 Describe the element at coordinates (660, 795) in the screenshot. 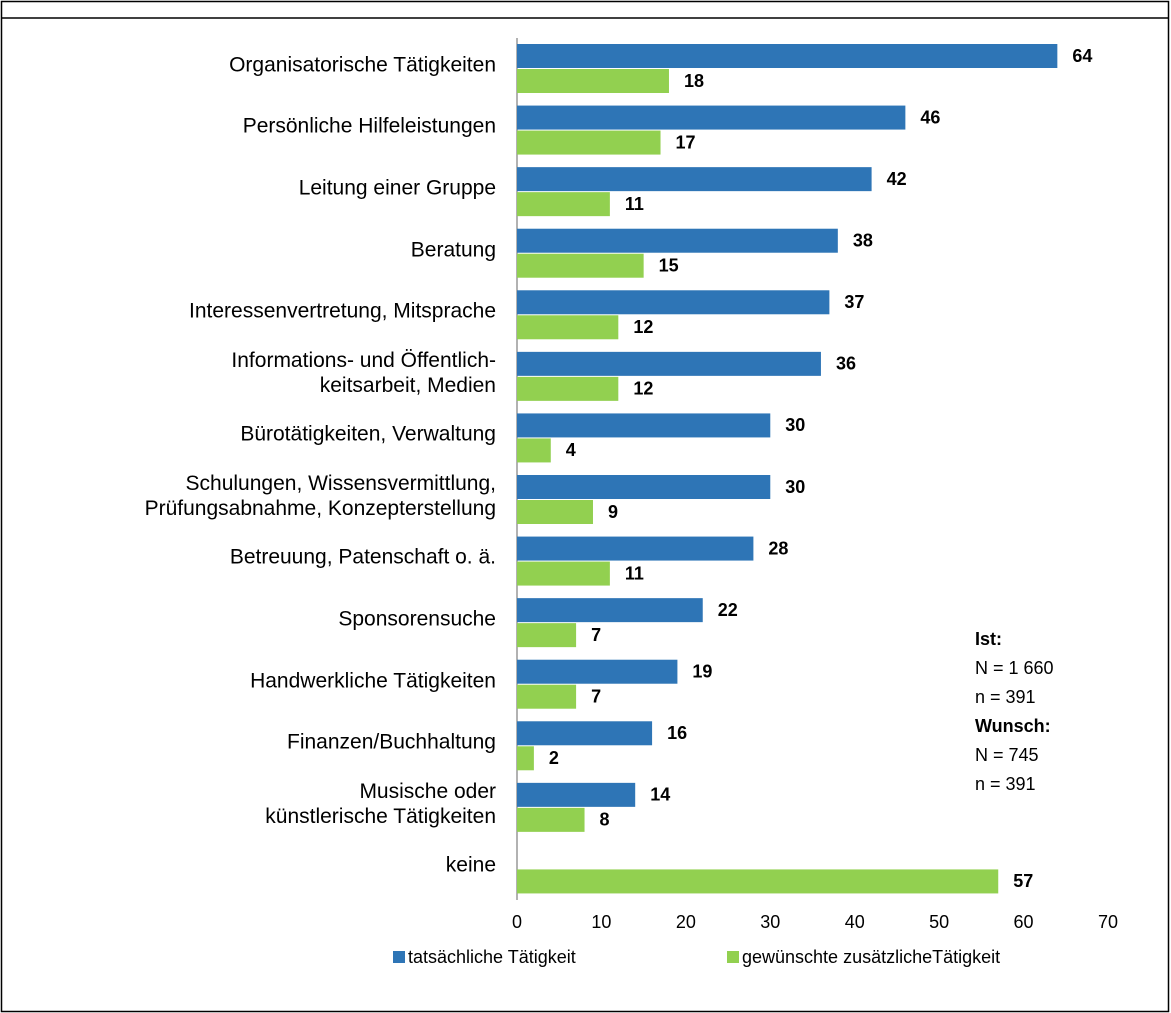

I see `value-label: 14` at that location.